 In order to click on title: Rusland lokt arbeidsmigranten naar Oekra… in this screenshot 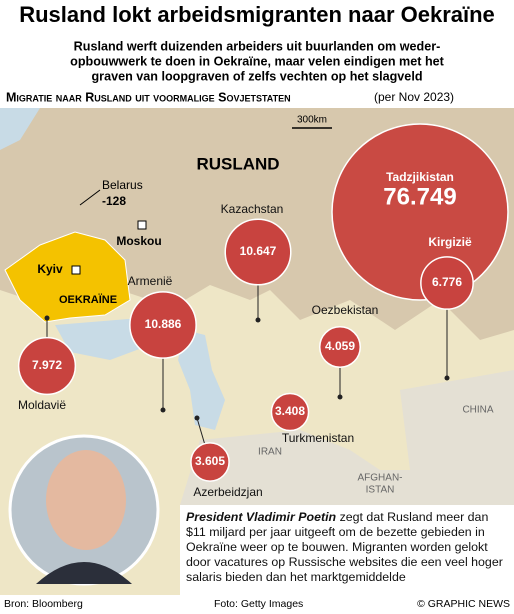, I will do `click(257, 14)`.